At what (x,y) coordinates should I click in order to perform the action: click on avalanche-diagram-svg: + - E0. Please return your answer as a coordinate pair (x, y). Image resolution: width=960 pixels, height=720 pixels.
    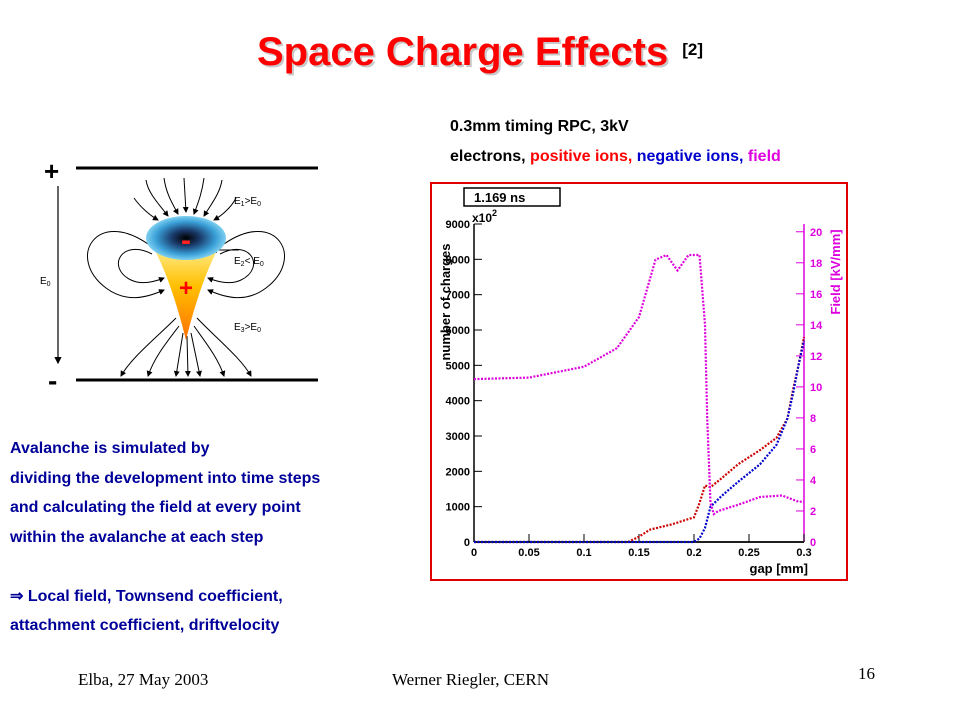
    Looking at the image, I should click on (179, 276).